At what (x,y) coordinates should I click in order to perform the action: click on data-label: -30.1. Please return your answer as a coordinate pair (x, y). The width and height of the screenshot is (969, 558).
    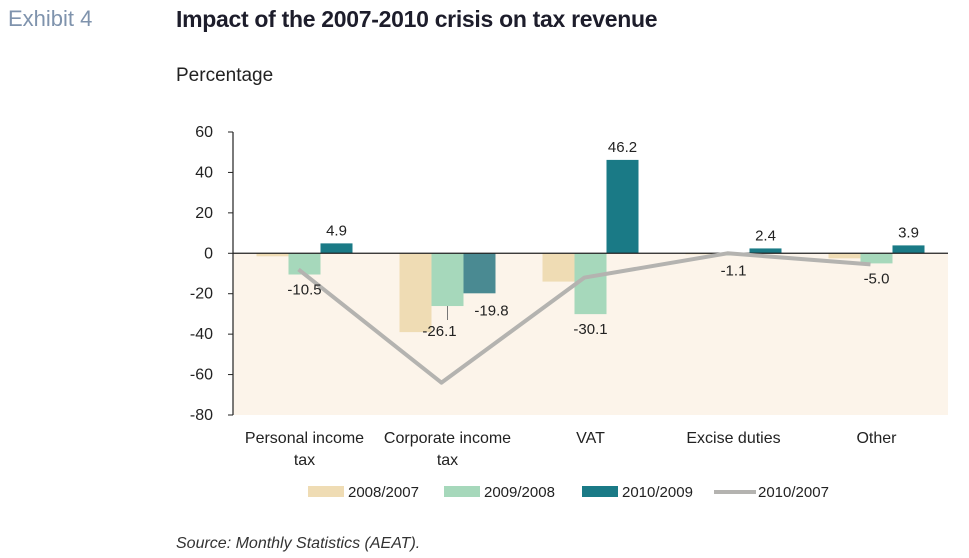
    Looking at the image, I should click on (590, 329).